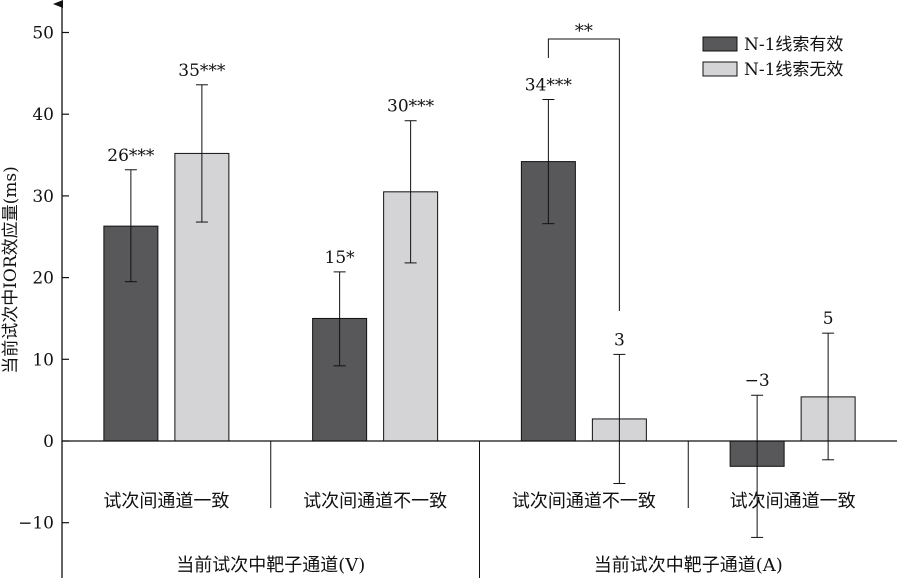 The height and width of the screenshot is (578, 900). Describe the element at coordinates (772, 57) in the screenshot. I see `legend: N-1线索有效 N-1线索无效` at that location.